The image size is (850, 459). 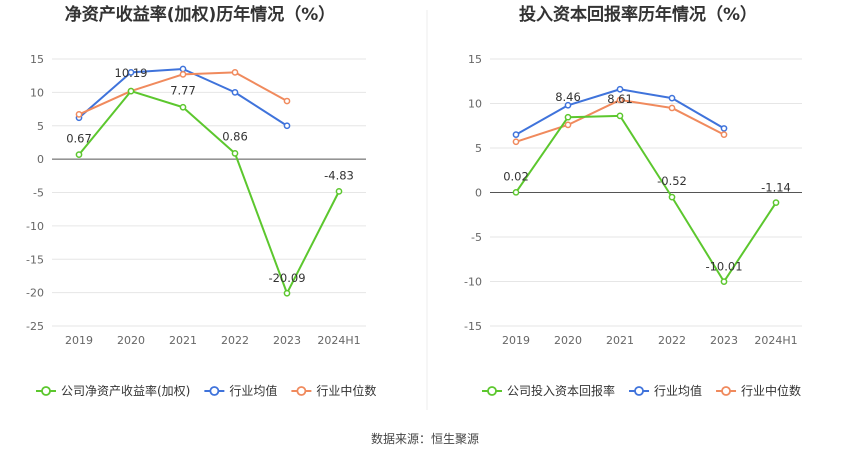 I want to click on data-label: -20.09, so click(x=286, y=278).